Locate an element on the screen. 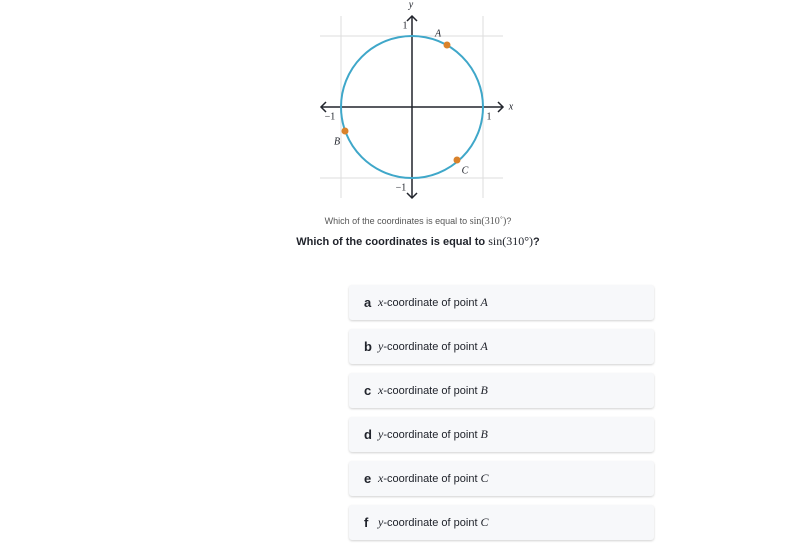 The height and width of the screenshot is (549, 800). option-letter: d is located at coordinates (368, 434).